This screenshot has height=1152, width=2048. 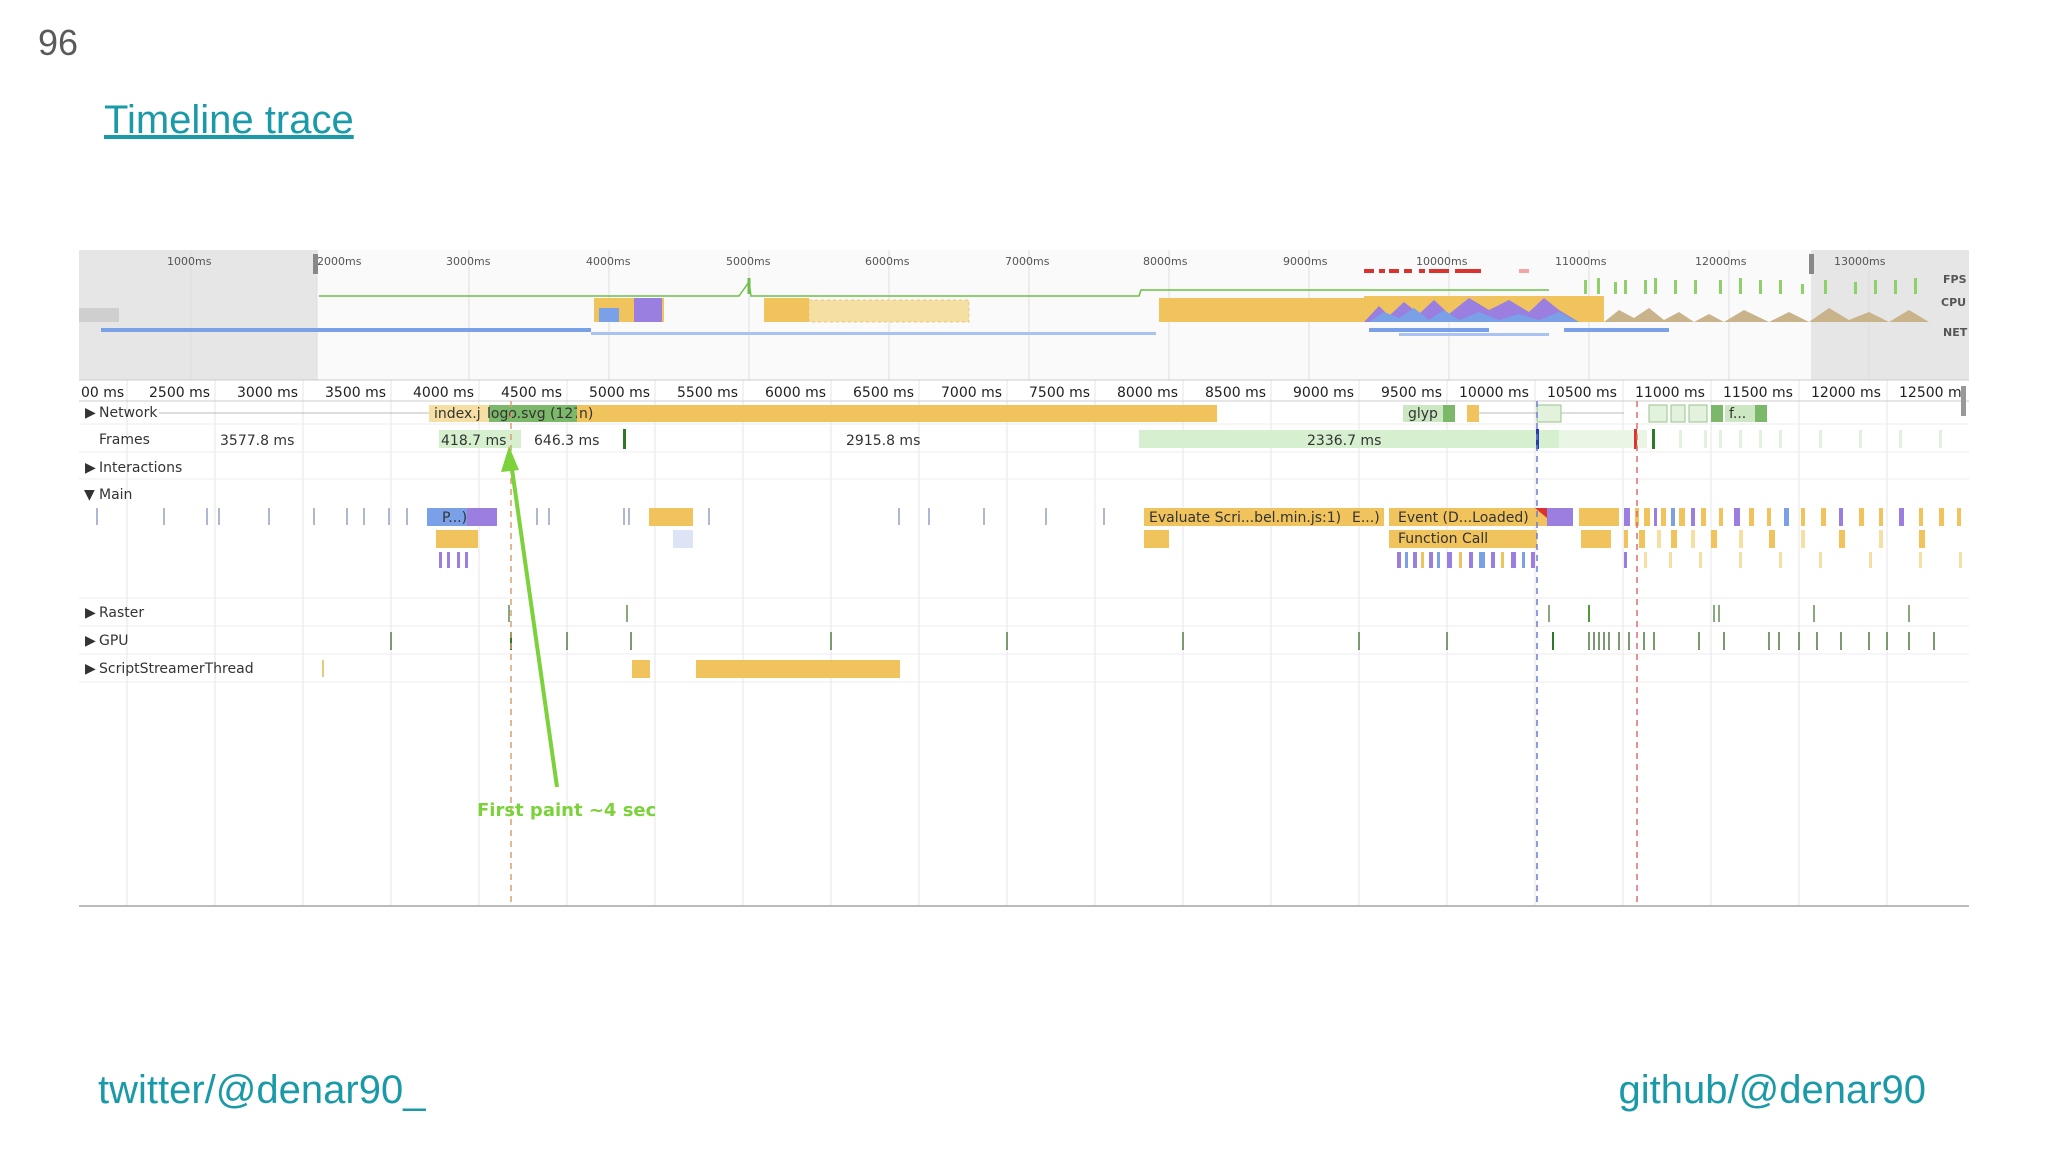 What do you see at coordinates (1560, 517) in the screenshot?
I see `main-task-render` at bounding box center [1560, 517].